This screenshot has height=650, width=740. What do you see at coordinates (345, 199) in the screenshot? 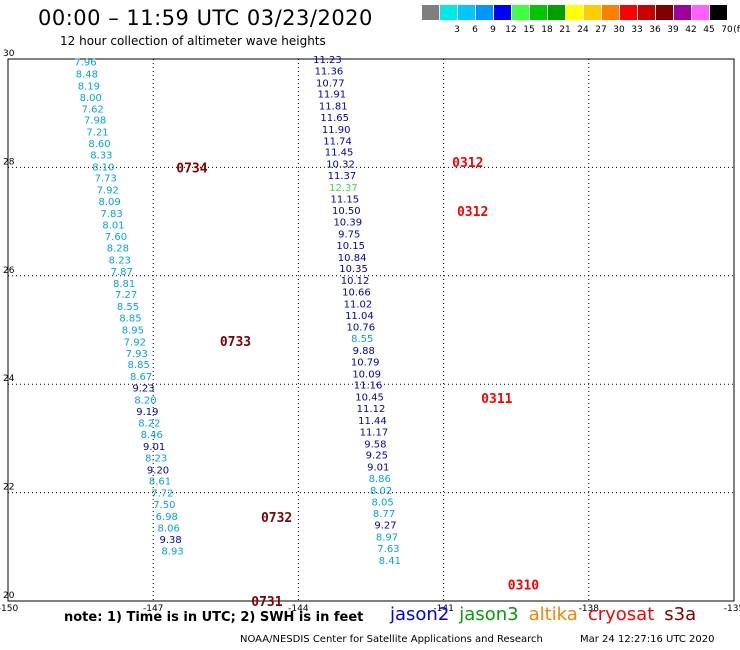
I see `wave-height-value: 11.15` at bounding box center [345, 199].